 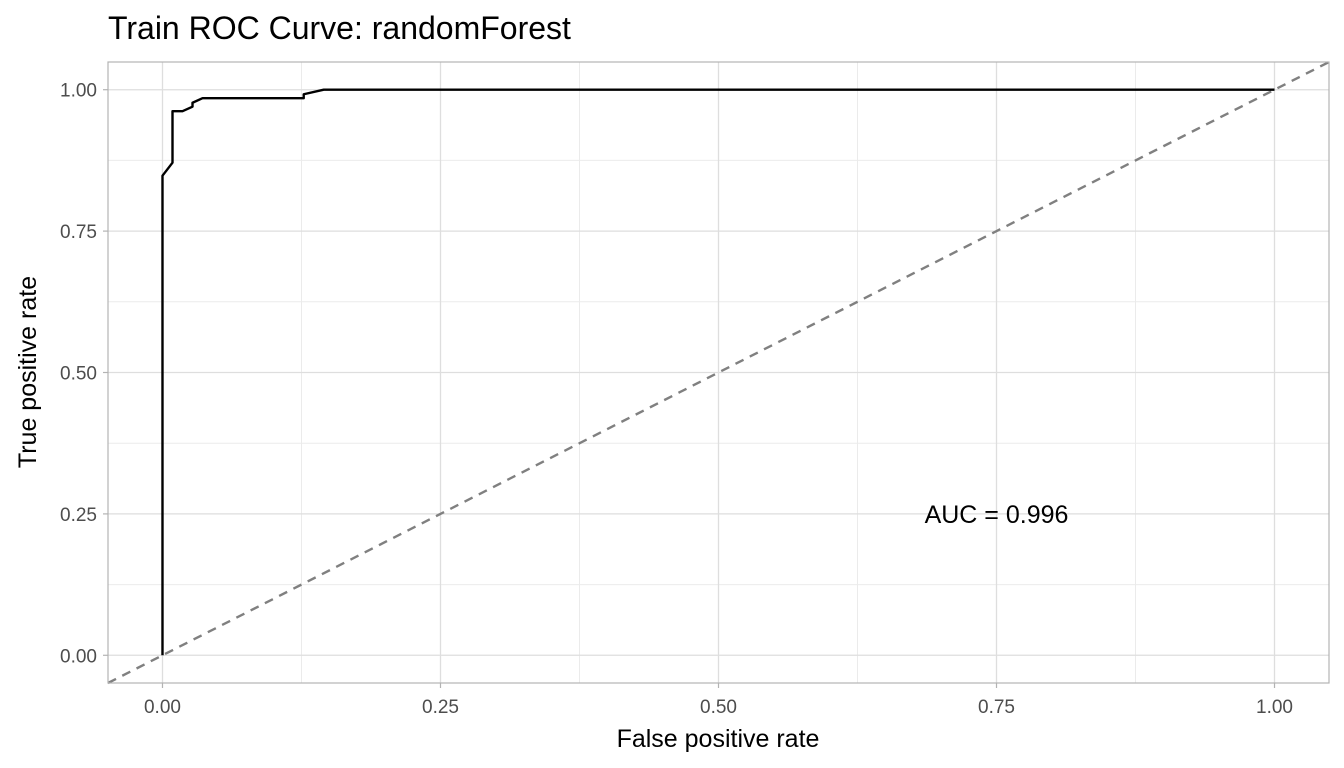 I want to click on y-tick-label: 0.75, so click(x=78, y=232).